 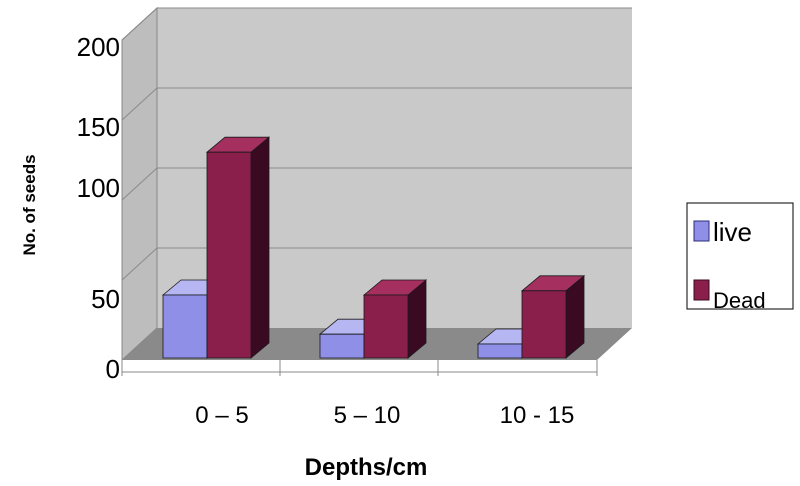 What do you see at coordinates (260, 247) in the screenshot?
I see `bar-dead-side` at bounding box center [260, 247].